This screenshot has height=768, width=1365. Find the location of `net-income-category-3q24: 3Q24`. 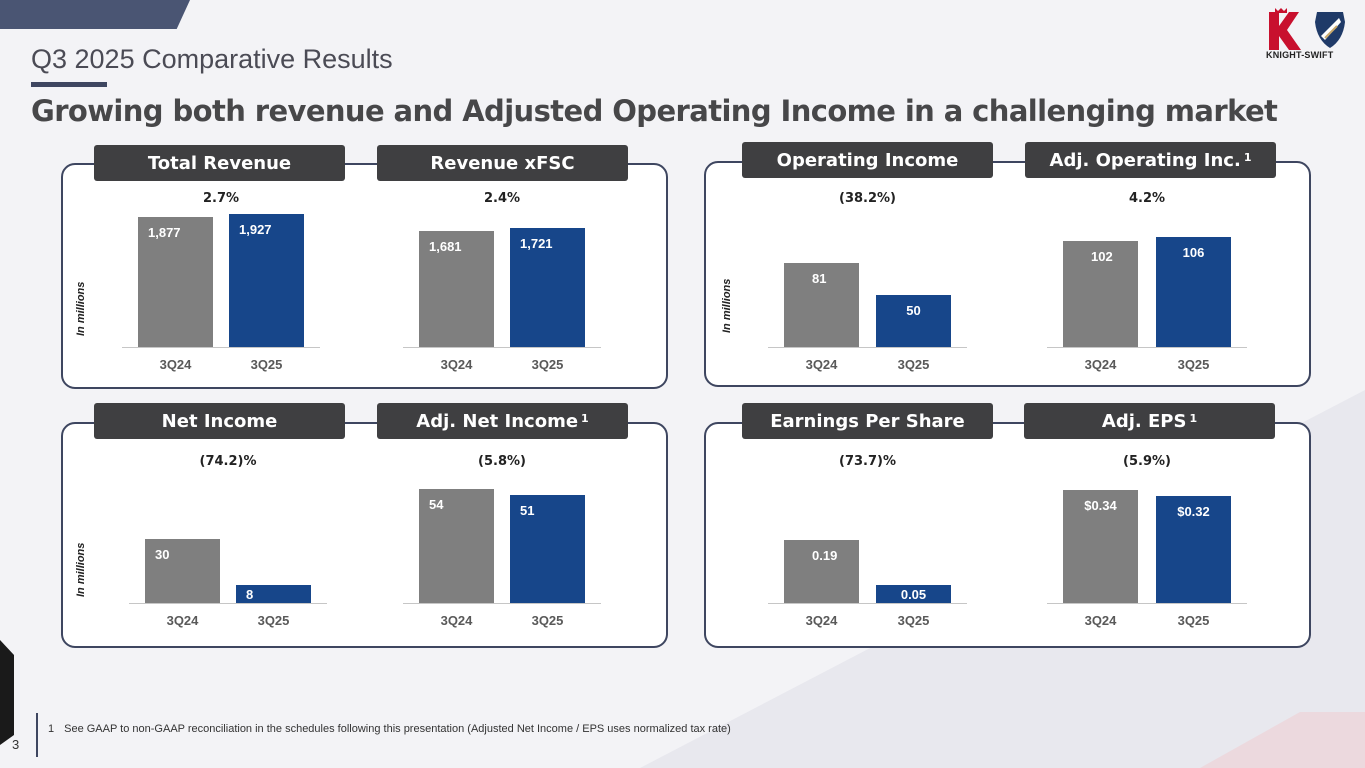

net-income-category-3q24: 3Q24 is located at coordinates (182, 620).